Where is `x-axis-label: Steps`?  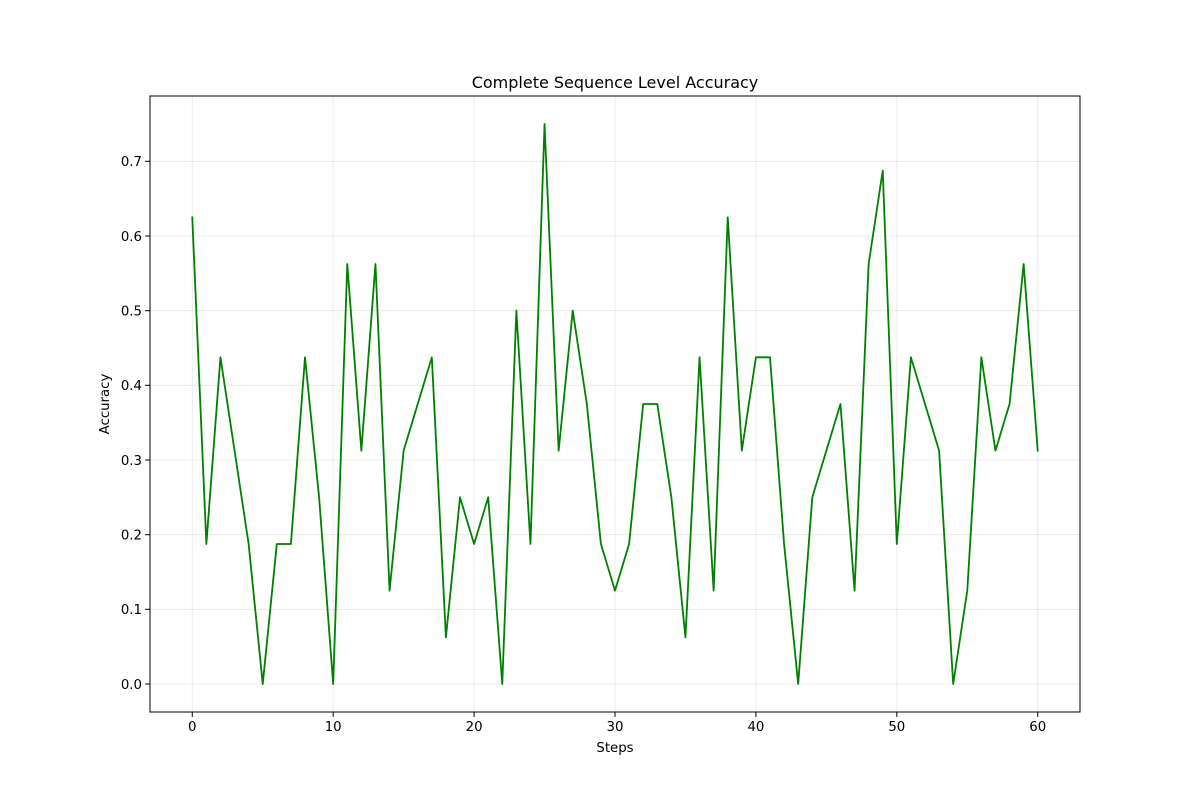
x-axis-label: Steps is located at coordinates (614, 748).